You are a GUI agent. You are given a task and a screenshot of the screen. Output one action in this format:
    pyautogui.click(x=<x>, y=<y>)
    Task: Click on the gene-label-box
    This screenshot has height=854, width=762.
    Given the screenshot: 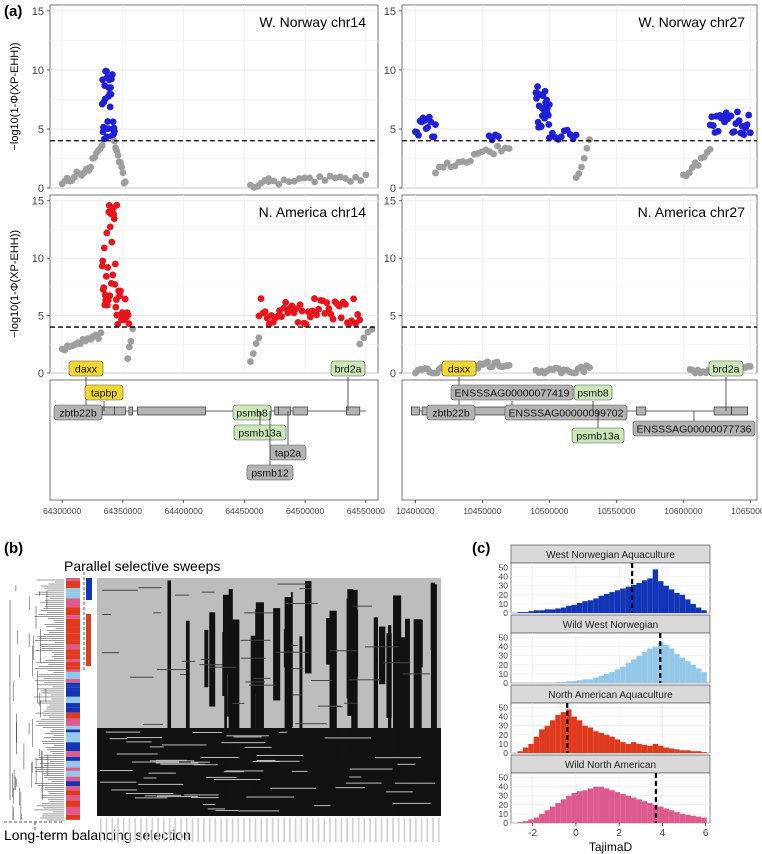 What is the action you would take?
    pyautogui.click(x=566, y=412)
    